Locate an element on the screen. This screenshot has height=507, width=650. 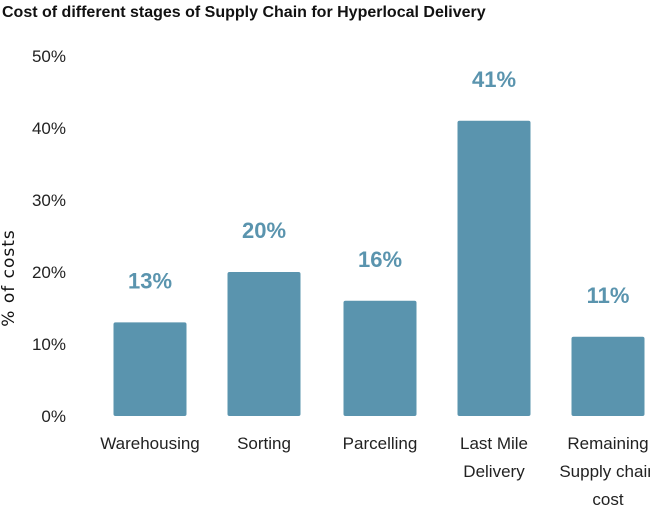
category-label: Remaining Supply chain cost is located at coordinates (604, 470).